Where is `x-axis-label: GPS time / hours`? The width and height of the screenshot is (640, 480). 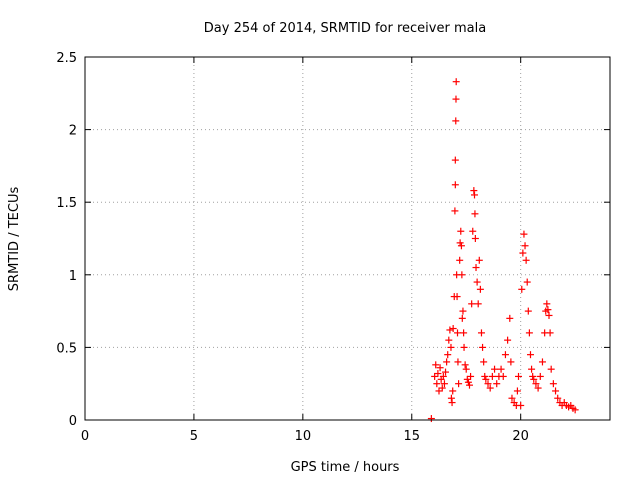 x-axis-label: GPS time / hours is located at coordinates (345, 467).